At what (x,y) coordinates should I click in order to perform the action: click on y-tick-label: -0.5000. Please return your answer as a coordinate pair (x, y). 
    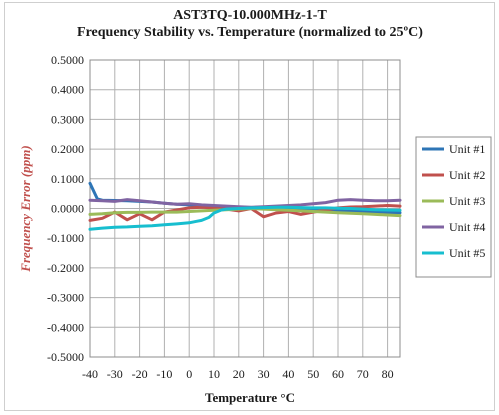
    Looking at the image, I should click on (65, 357).